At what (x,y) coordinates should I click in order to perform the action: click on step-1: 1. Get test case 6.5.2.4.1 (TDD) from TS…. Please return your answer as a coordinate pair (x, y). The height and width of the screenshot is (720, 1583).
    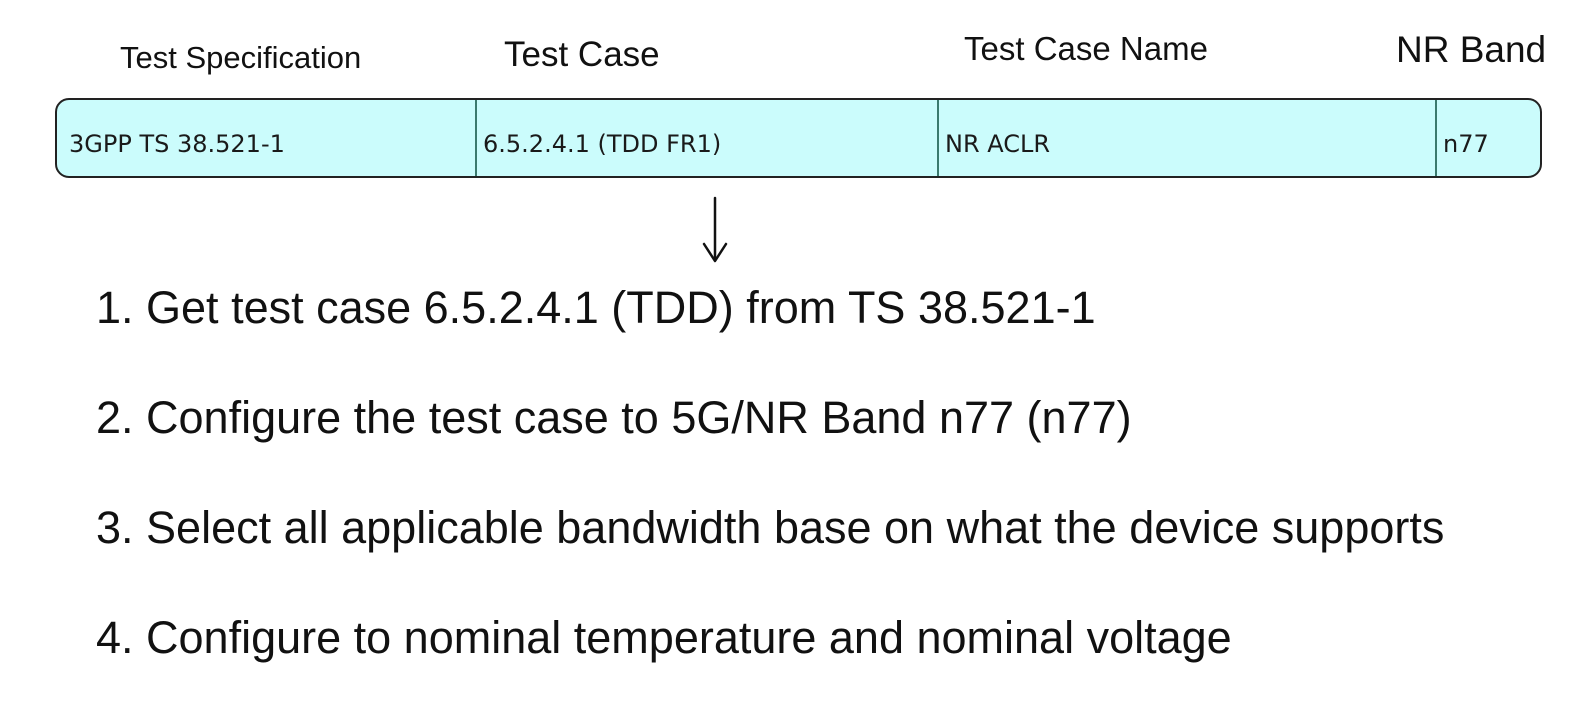
    Looking at the image, I should click on (596, 307).